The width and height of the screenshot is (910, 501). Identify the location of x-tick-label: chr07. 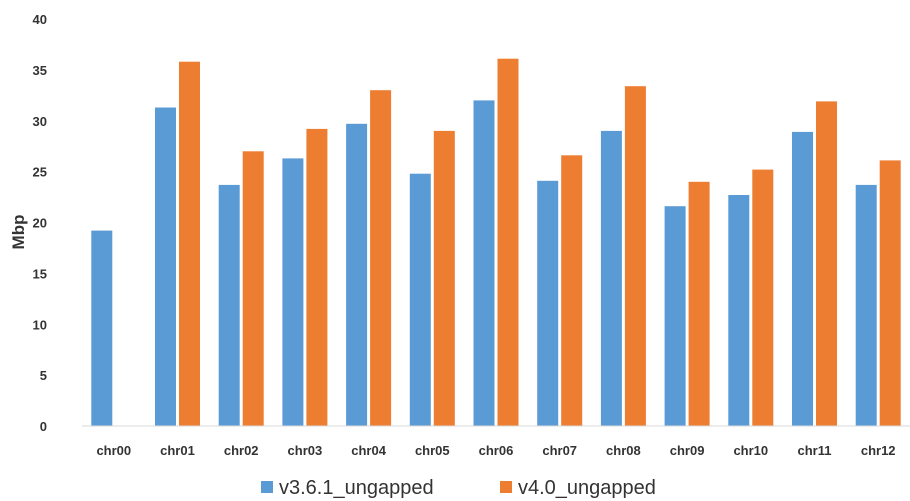
(559, 450).